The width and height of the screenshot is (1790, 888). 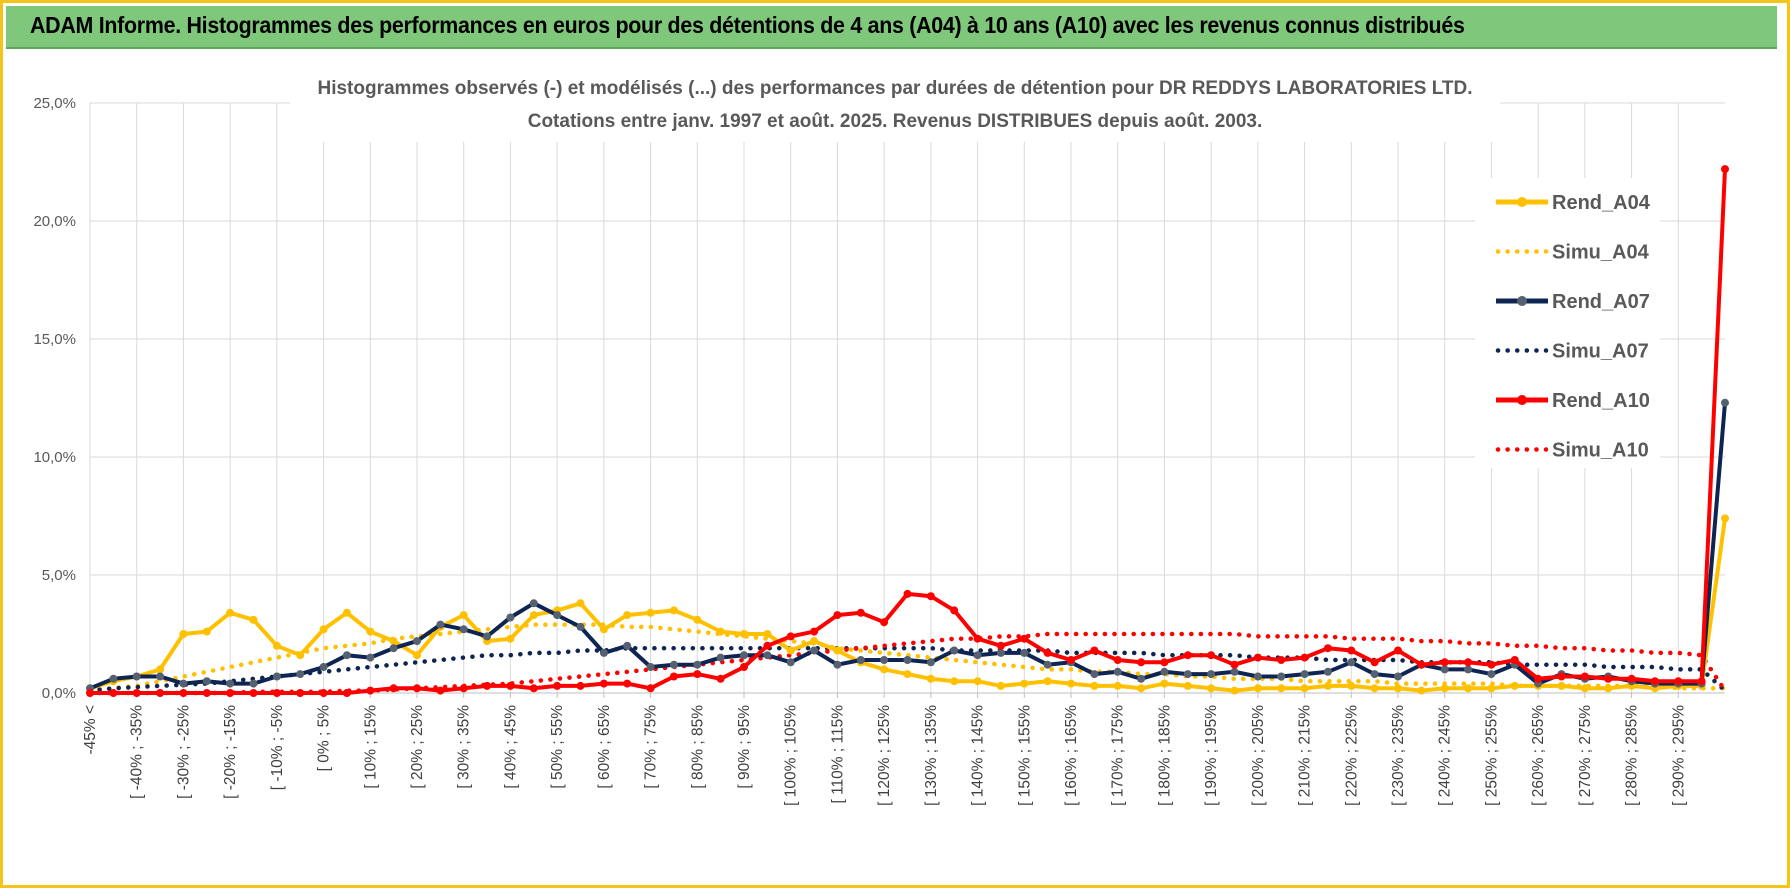 What do you see at coordinates (651, 747) in the screenshot?
I see `x-tick-label: [ 70% ; 75%` at bounding box center [651, 747].